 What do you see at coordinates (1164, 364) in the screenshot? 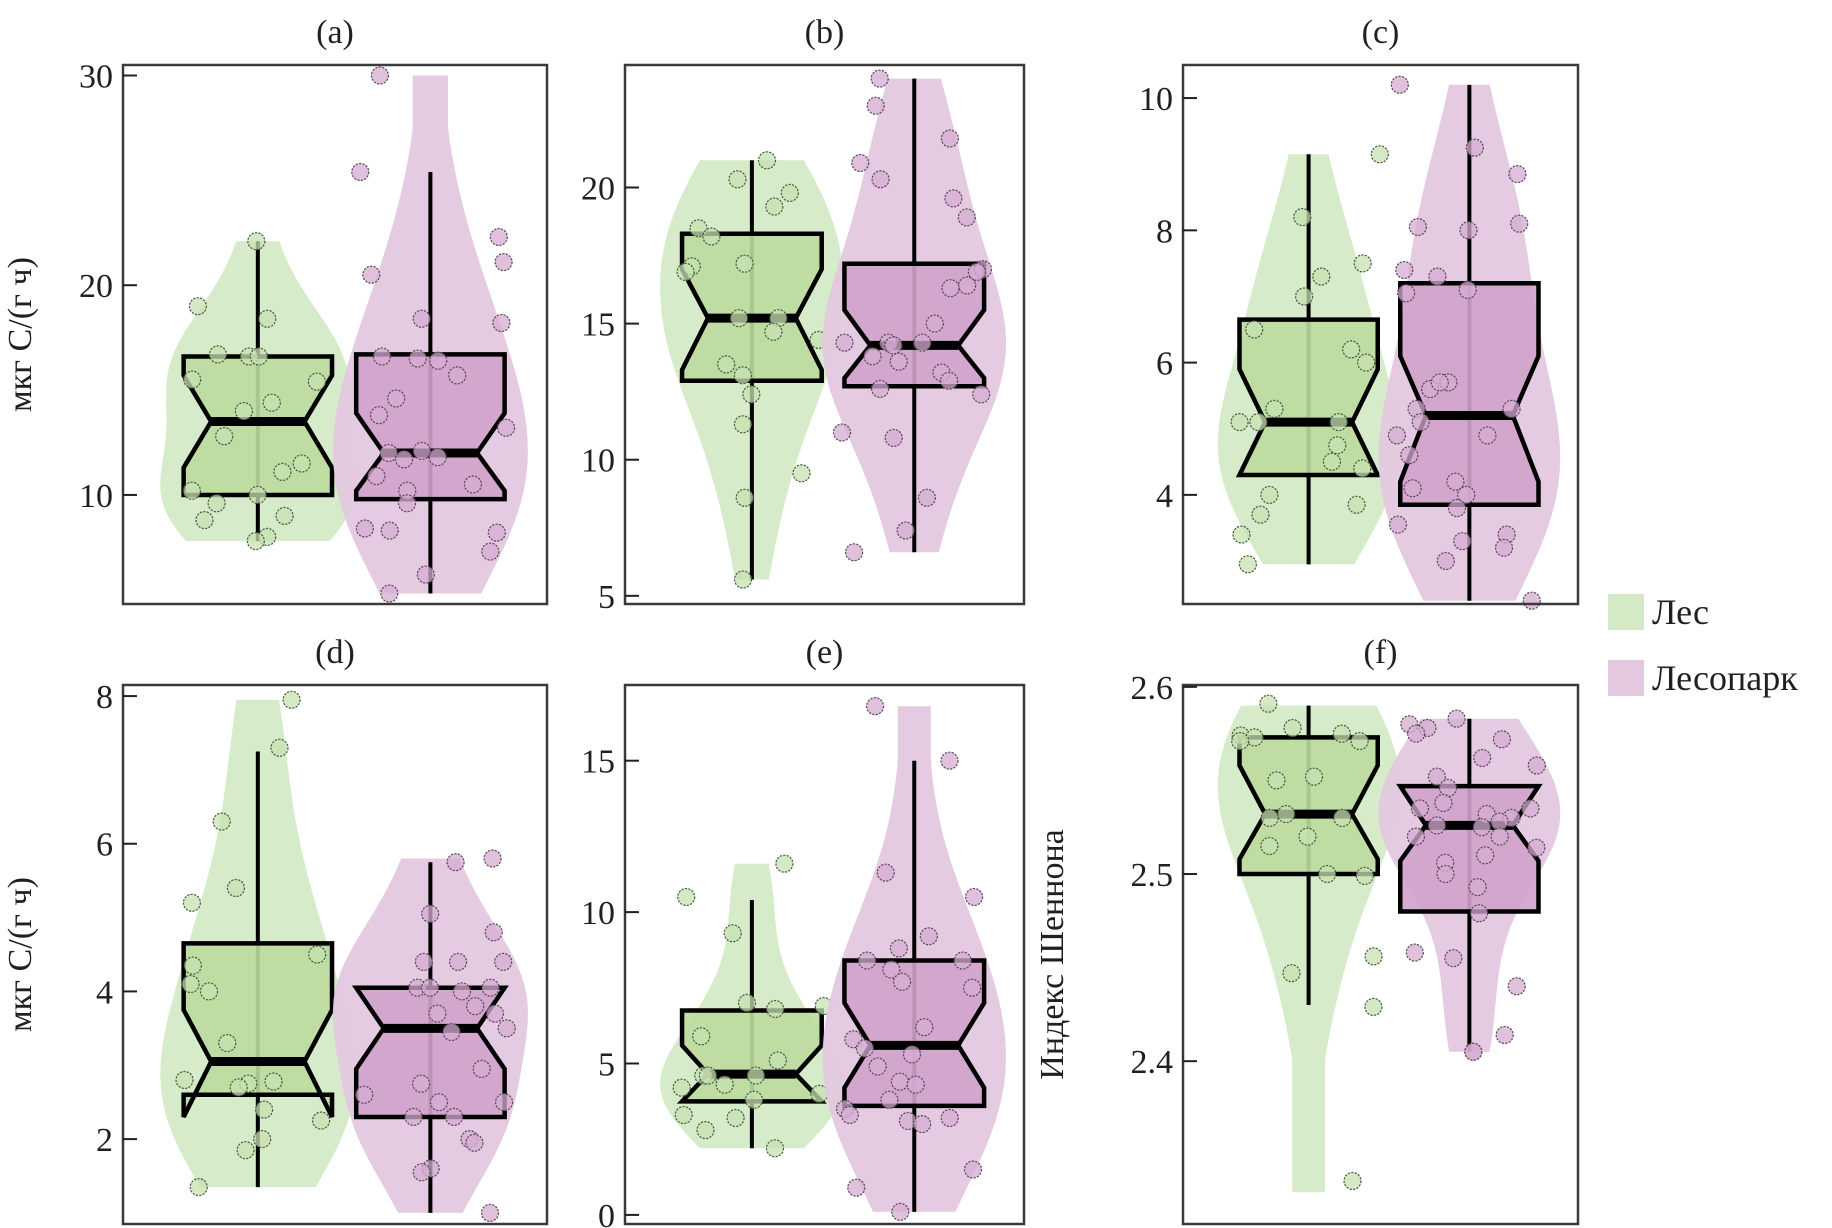
I see `y-tick-label: 6` at bounding box center [1164, 364].